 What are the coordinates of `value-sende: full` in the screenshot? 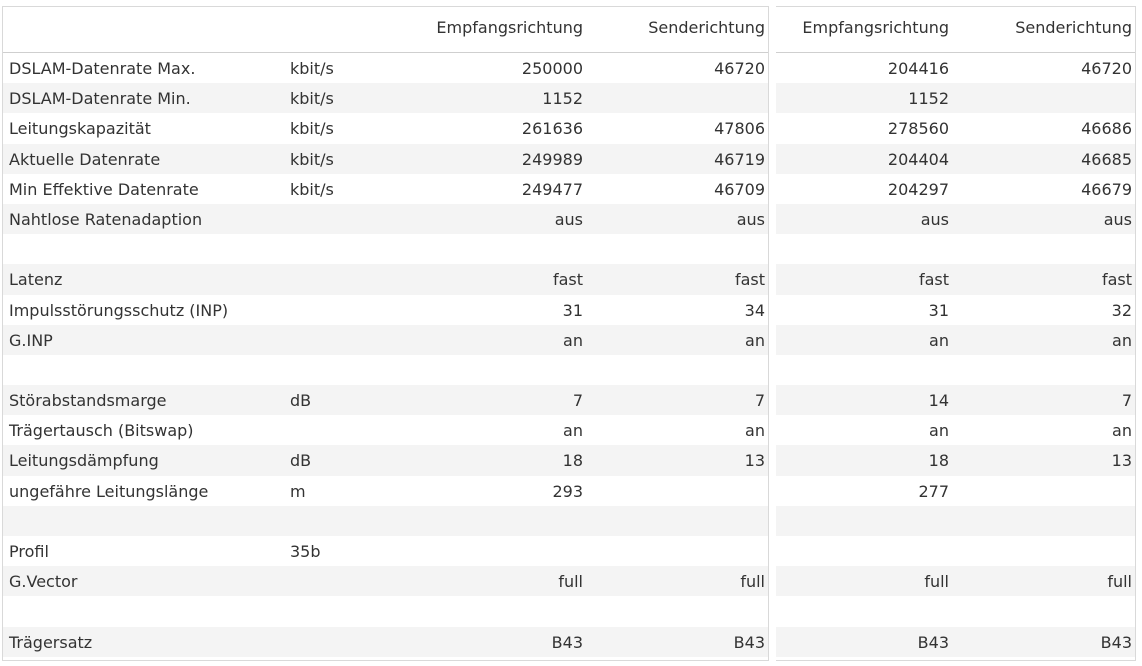 It's located at (752, 582).